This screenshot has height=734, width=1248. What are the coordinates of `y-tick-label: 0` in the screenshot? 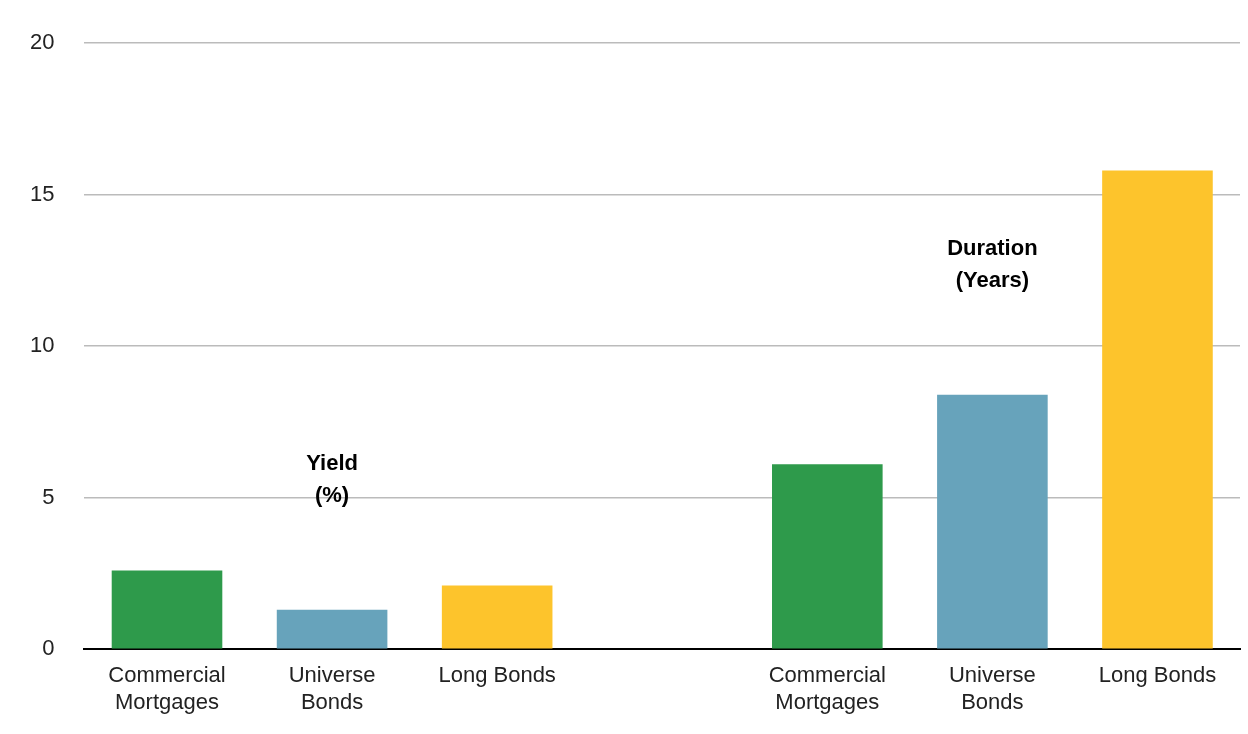 It's located at (48, 648).